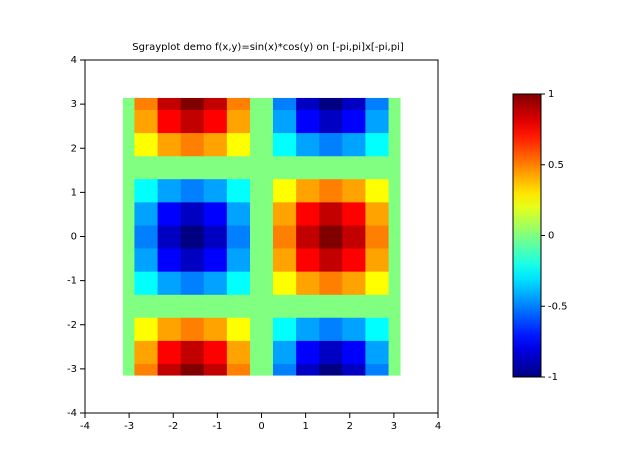 The image size is (618, 472). Describe the element at coordinates (129, 426) in the screenshot. I see `x-tick-label: -3` at that location.